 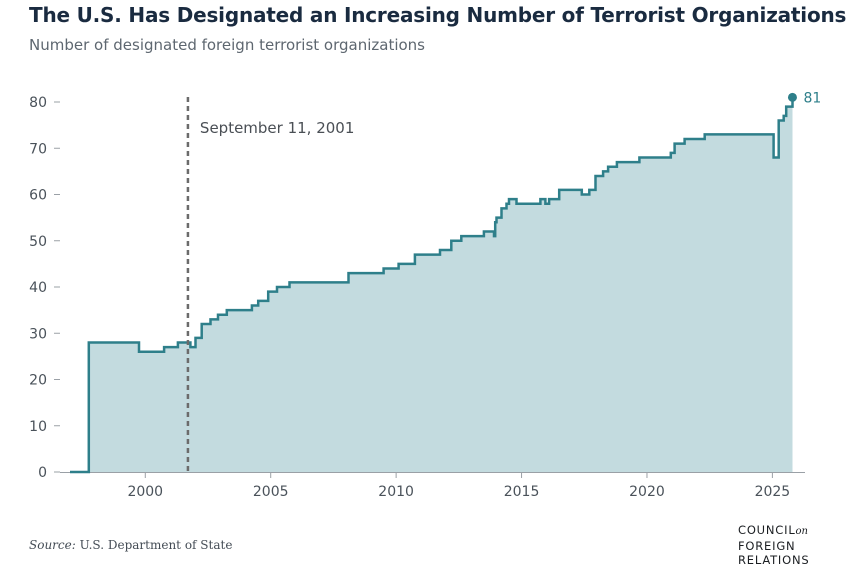 I want to click on y-tick-label: 50, so click(x=38, y=242).